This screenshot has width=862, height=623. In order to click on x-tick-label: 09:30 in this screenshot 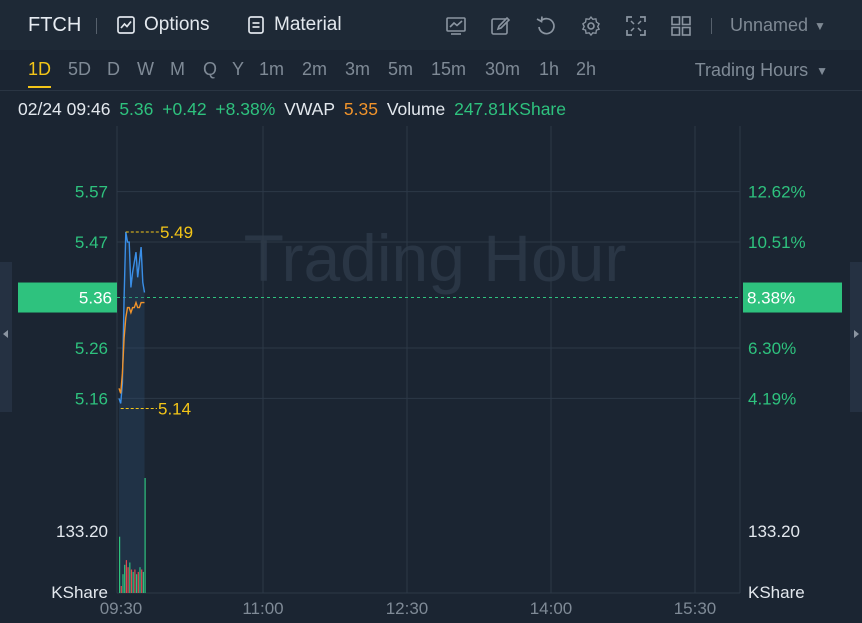, I will do `click(121, 608)`.